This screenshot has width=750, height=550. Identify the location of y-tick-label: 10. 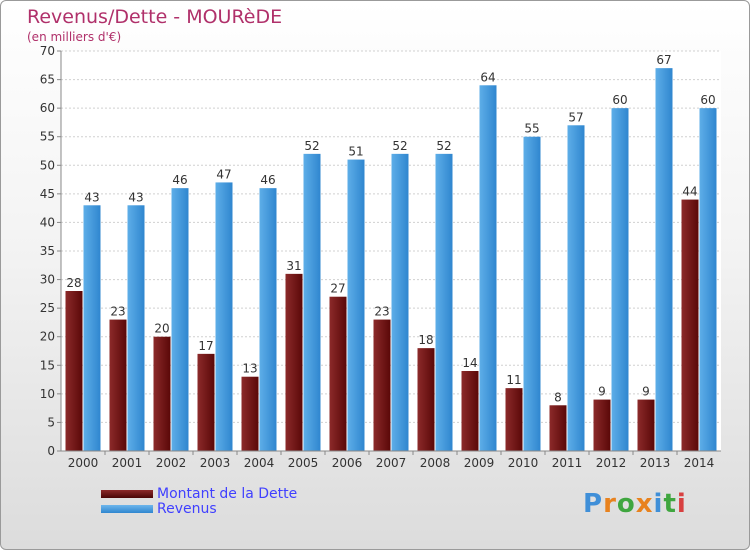
(47, 394).